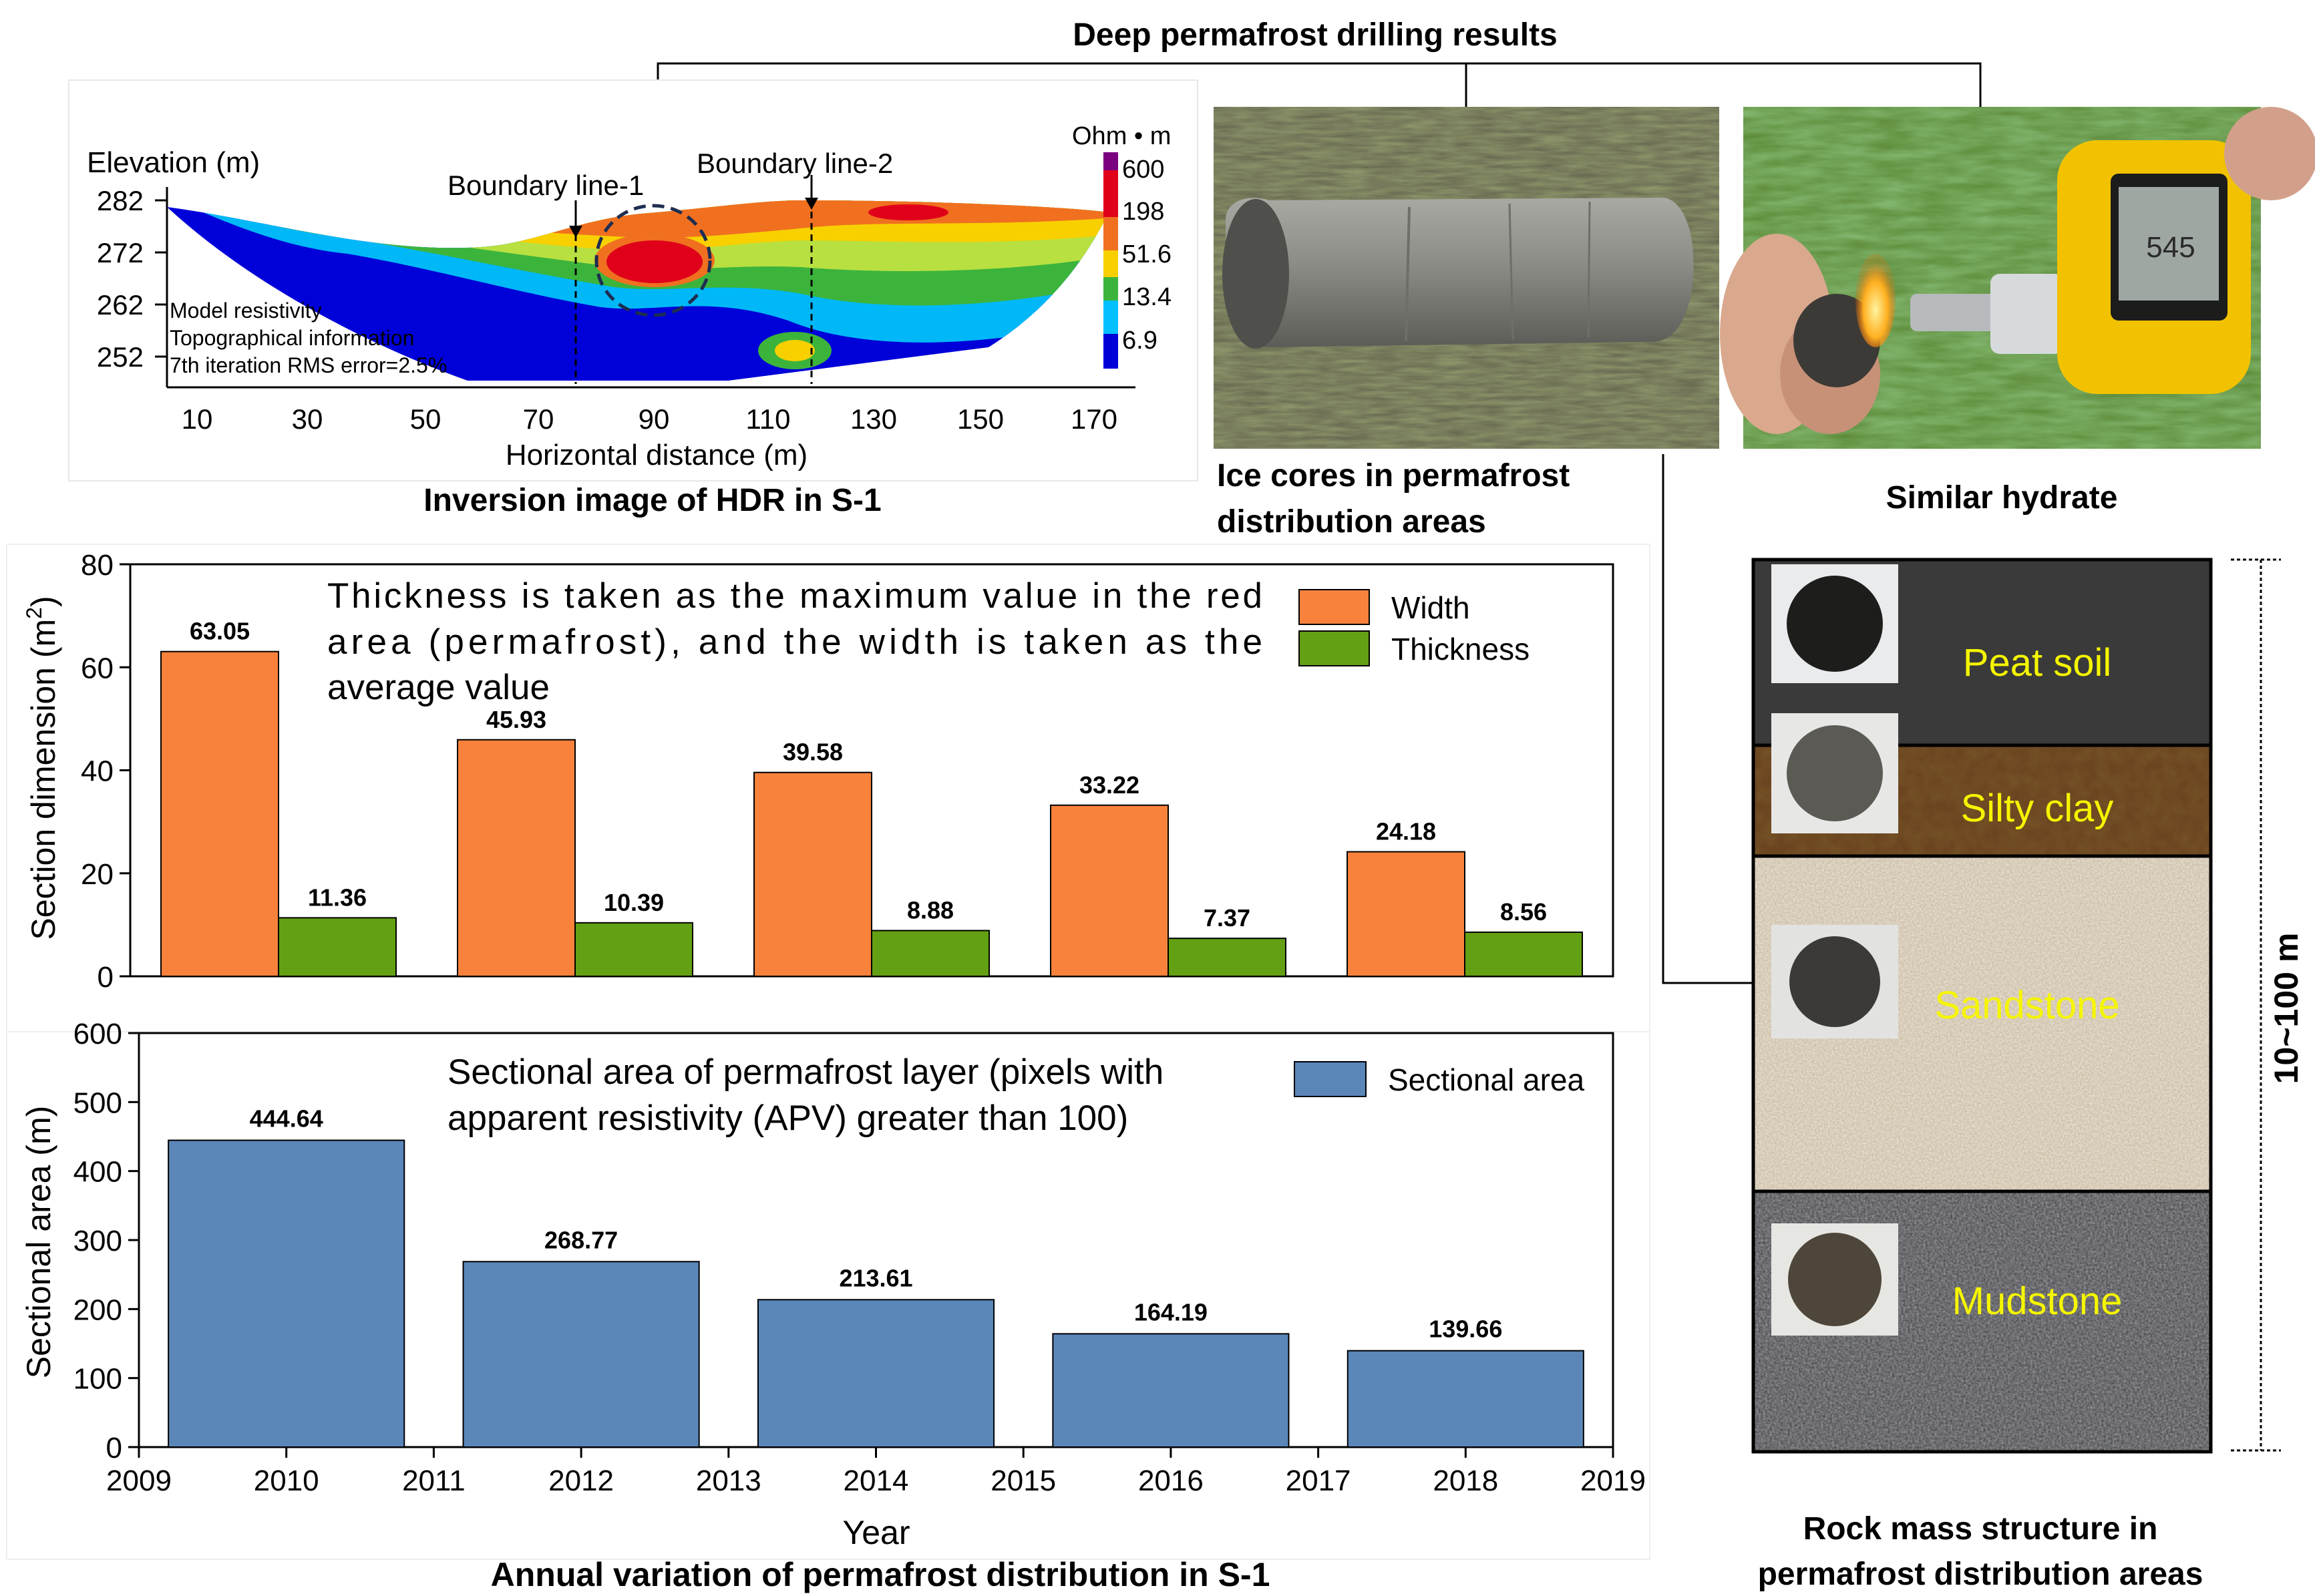 This screenshot has width=2315, height=1596. I want to click on data-label-sectional-area: 213.61, so click(875, 1277).